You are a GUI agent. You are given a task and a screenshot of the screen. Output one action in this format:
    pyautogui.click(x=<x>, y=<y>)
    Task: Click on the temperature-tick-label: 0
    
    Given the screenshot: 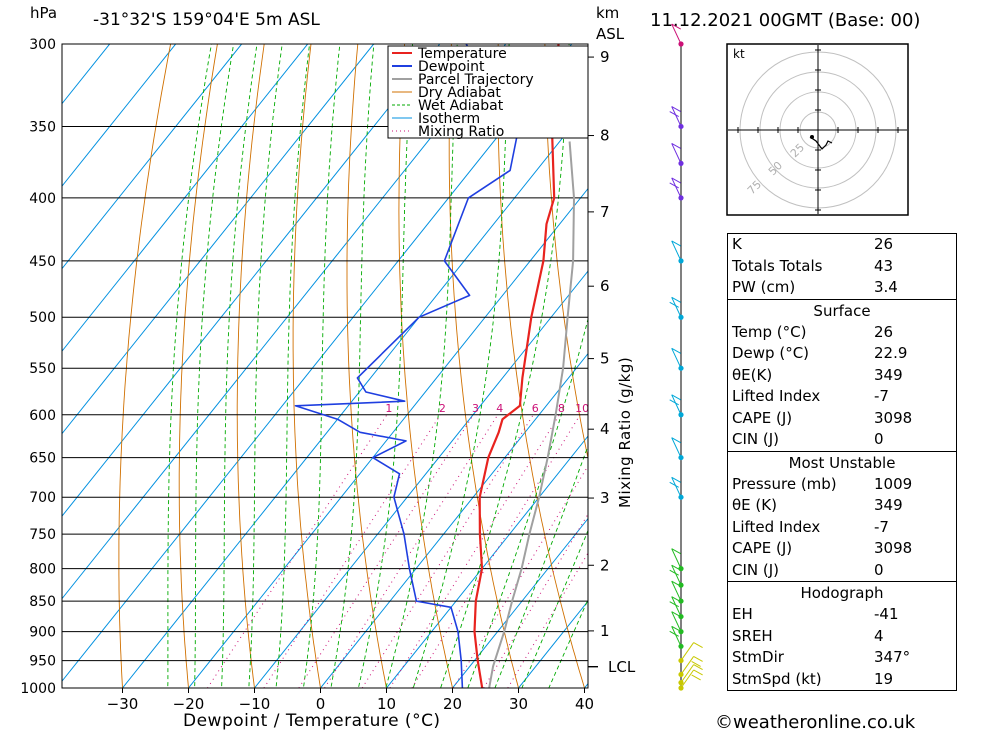 What is the action you would take?
    pyautogui.click(x=321, y=704)
    